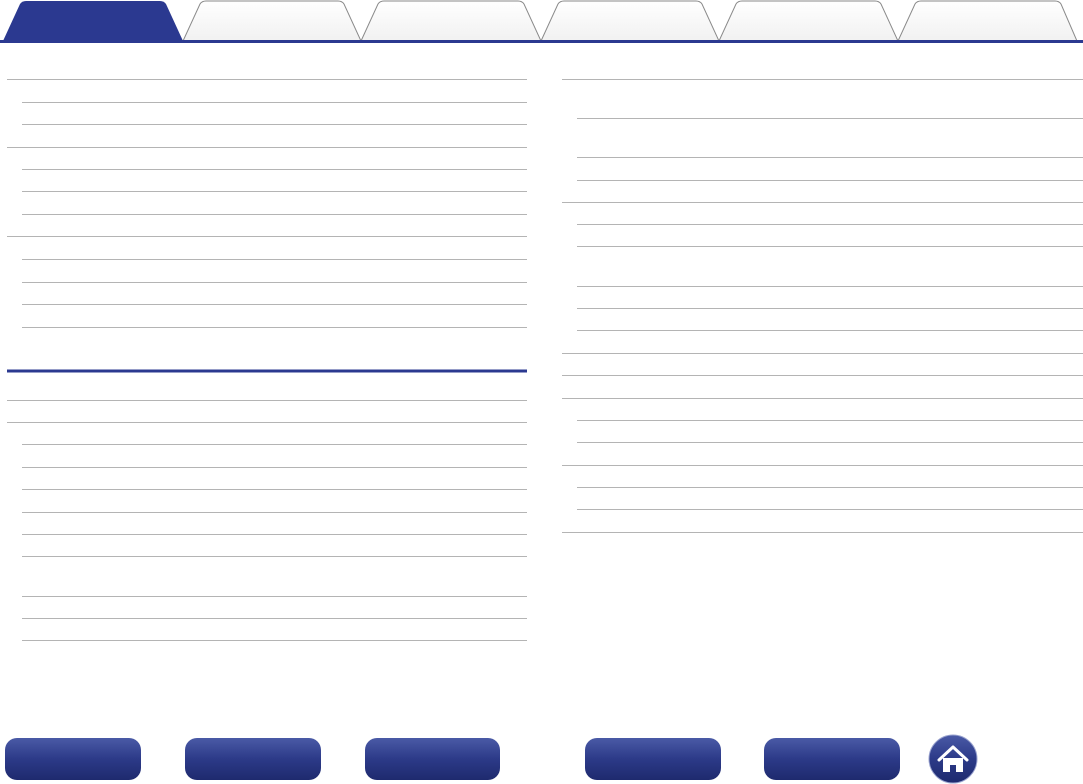 The image size is (1083, 784). Describe the element at coordinates (541, 41) in the screenshot. I see `tab-bar-line` at that location.